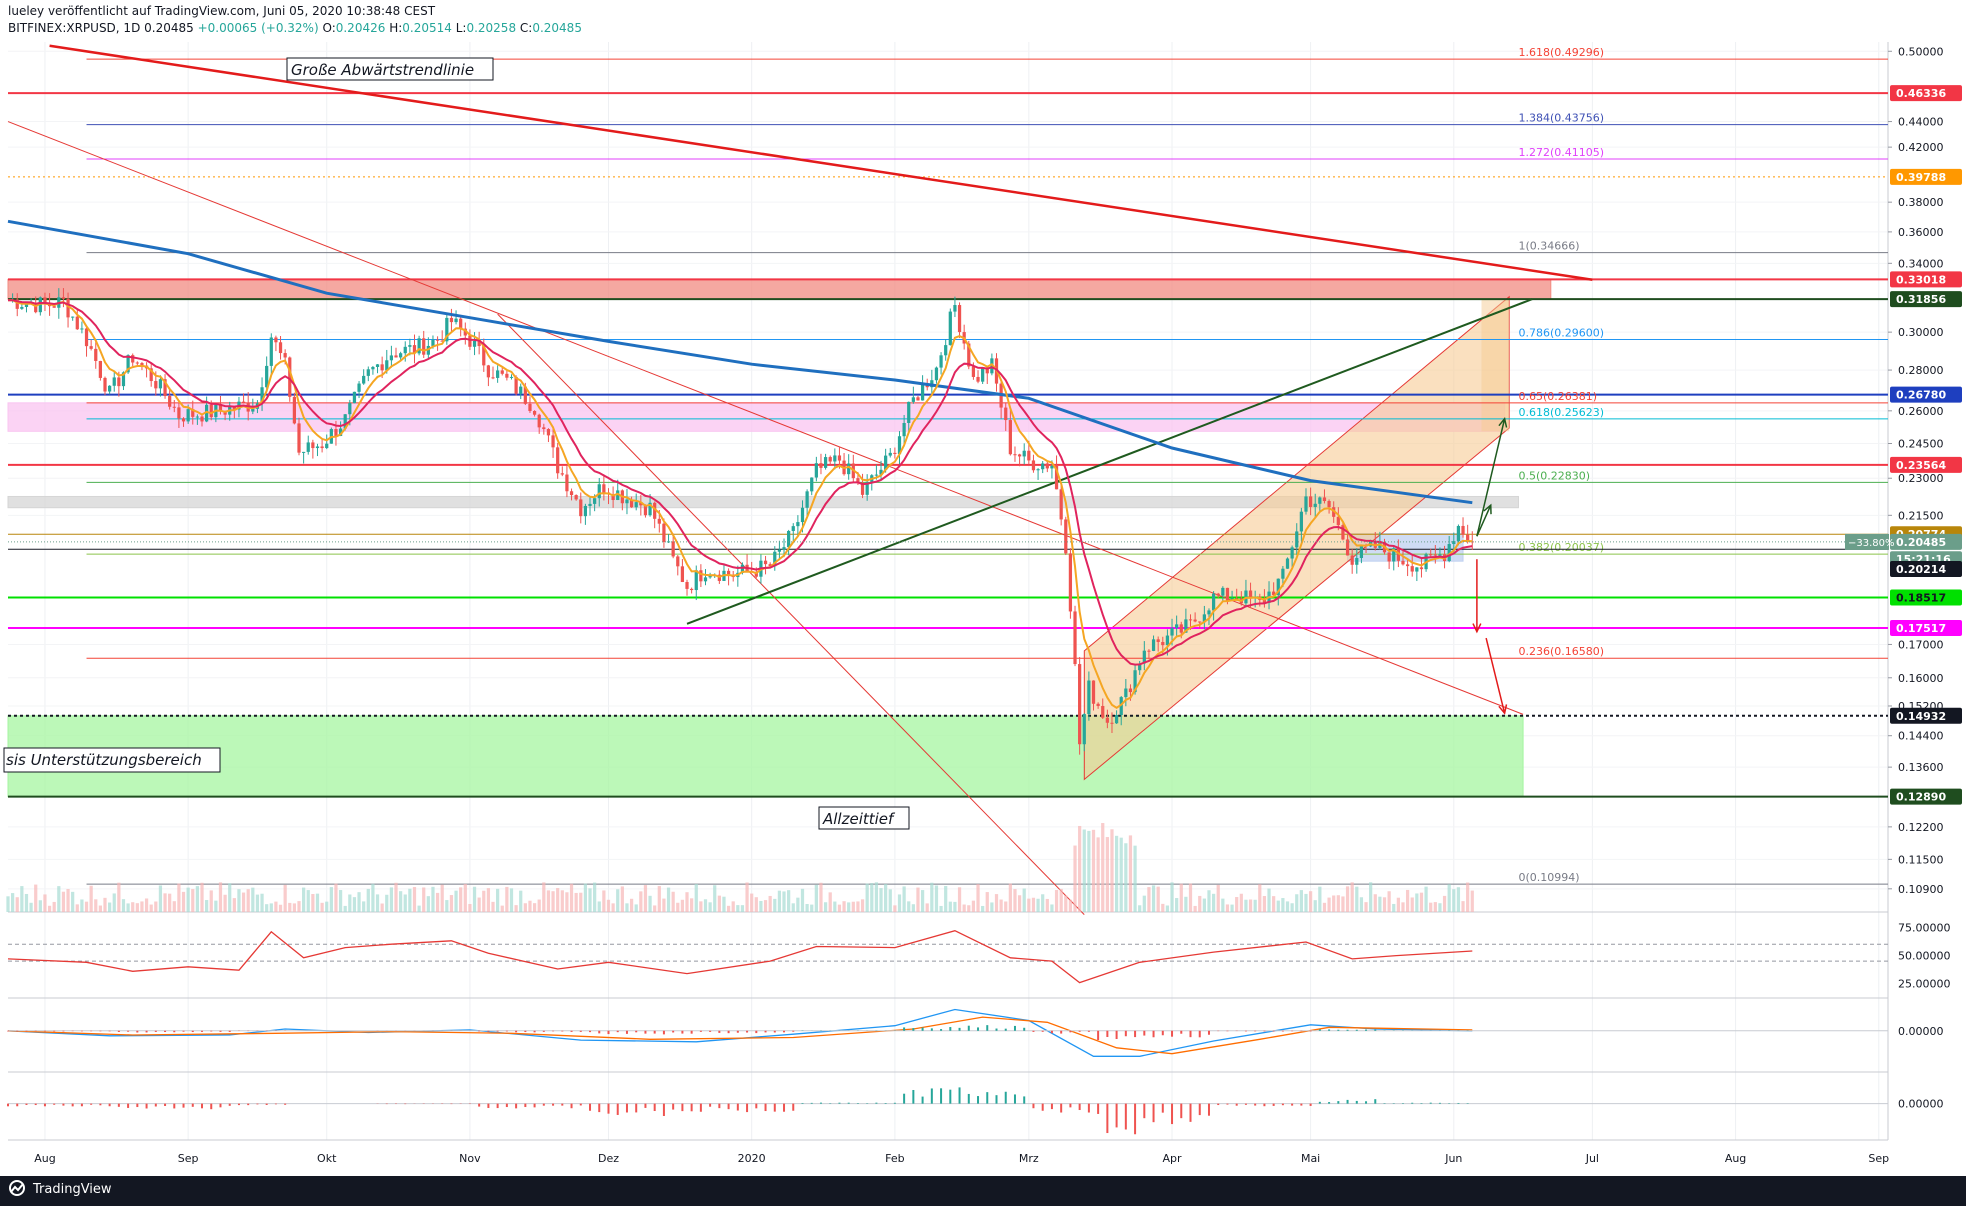  What do you see at coordinates (1310, 1158) in the screenshot?
I see `time-axis-label: Mai` at bounding box center [1310, 1158].